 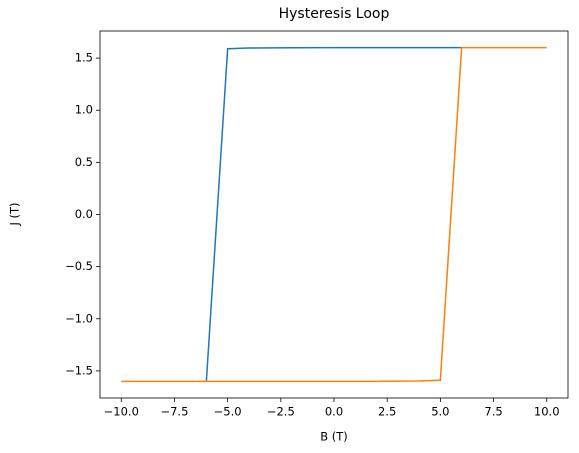 I want to click on y-tick-label: 1.5, so click(x=84, y=58).